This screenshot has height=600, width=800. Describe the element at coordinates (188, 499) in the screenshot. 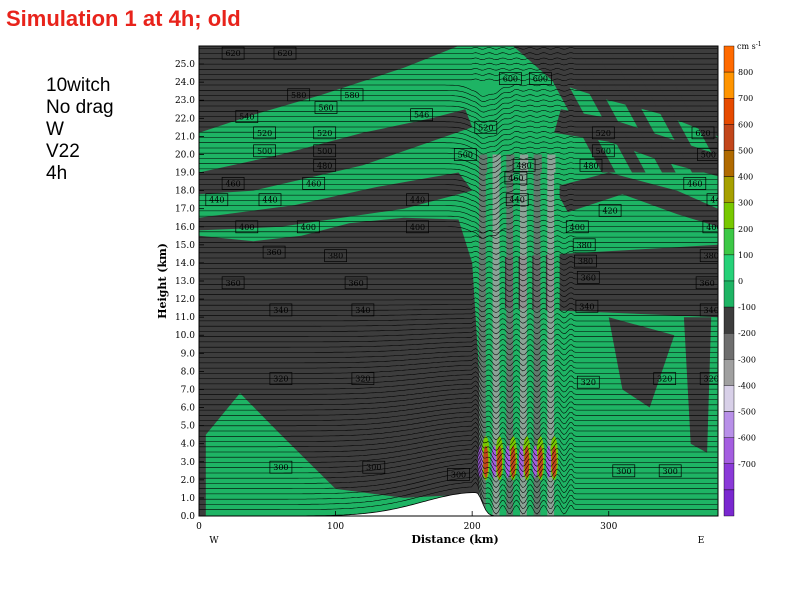

I see `y-tick-label: 1.0` at that location.